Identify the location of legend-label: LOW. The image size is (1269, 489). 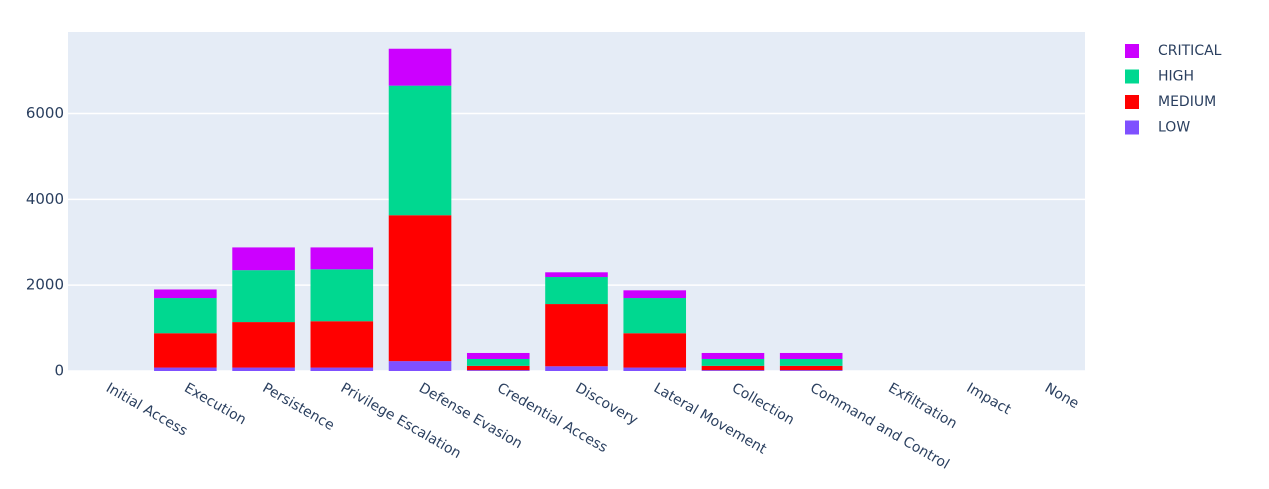
(1174, 128).